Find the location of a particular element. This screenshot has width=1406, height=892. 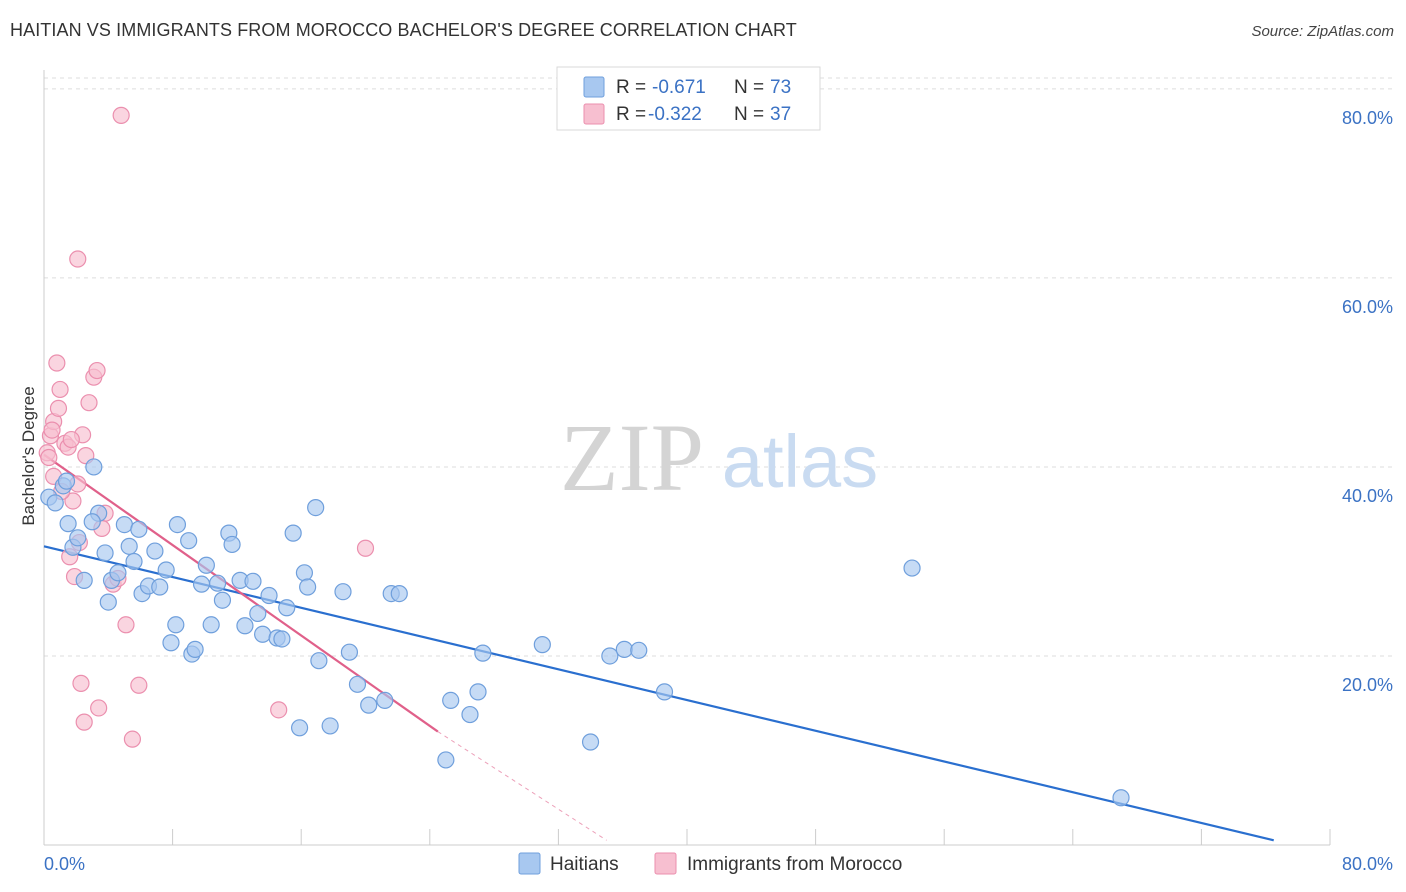

legend-haitians-swatch is located at coordinates (529, 863).